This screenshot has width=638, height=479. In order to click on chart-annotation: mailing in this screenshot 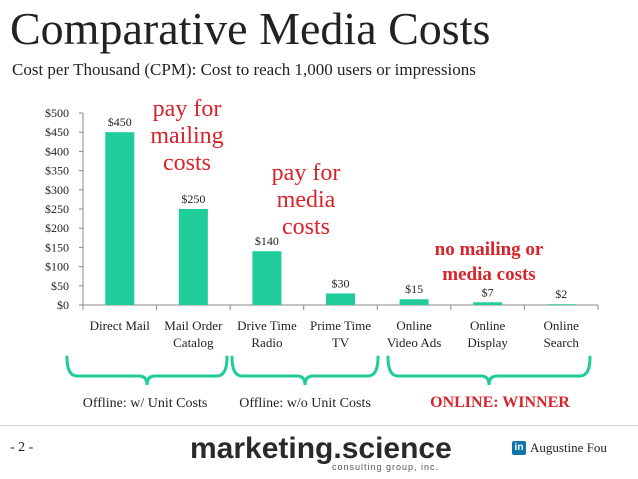, I will do `click(186, 136)`.